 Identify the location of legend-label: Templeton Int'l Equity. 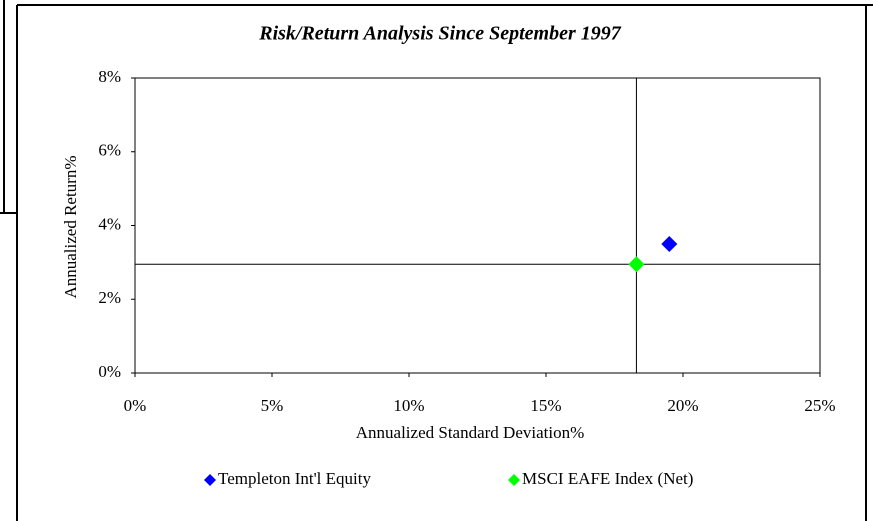
(294, 478).